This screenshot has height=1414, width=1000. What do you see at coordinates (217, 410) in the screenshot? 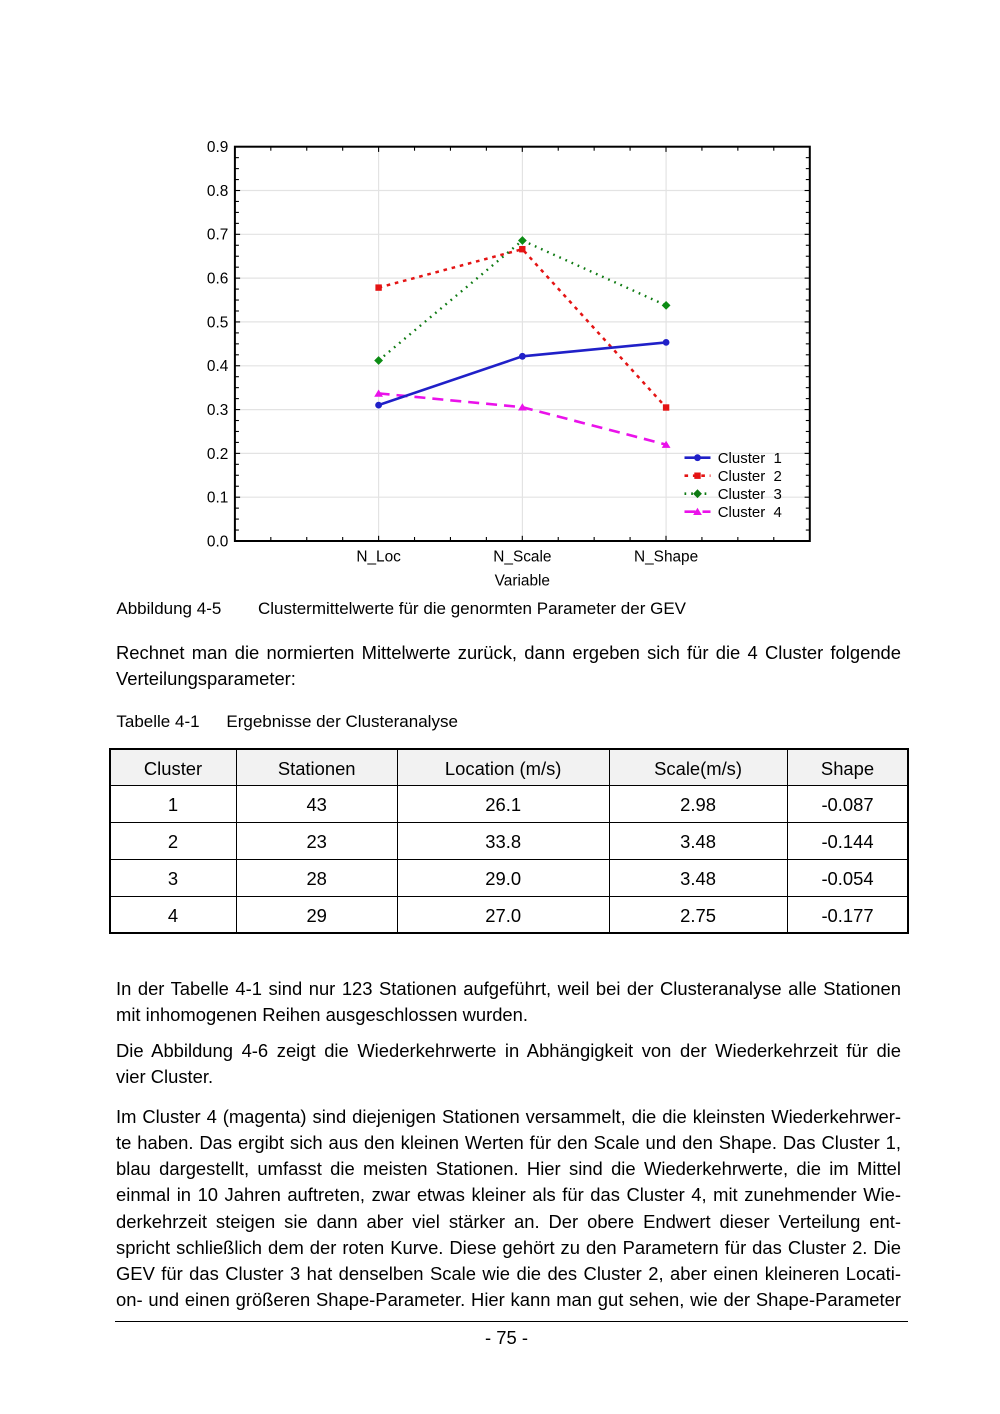
I see `svg-text: 0.3` at bounding box center [217, 410].